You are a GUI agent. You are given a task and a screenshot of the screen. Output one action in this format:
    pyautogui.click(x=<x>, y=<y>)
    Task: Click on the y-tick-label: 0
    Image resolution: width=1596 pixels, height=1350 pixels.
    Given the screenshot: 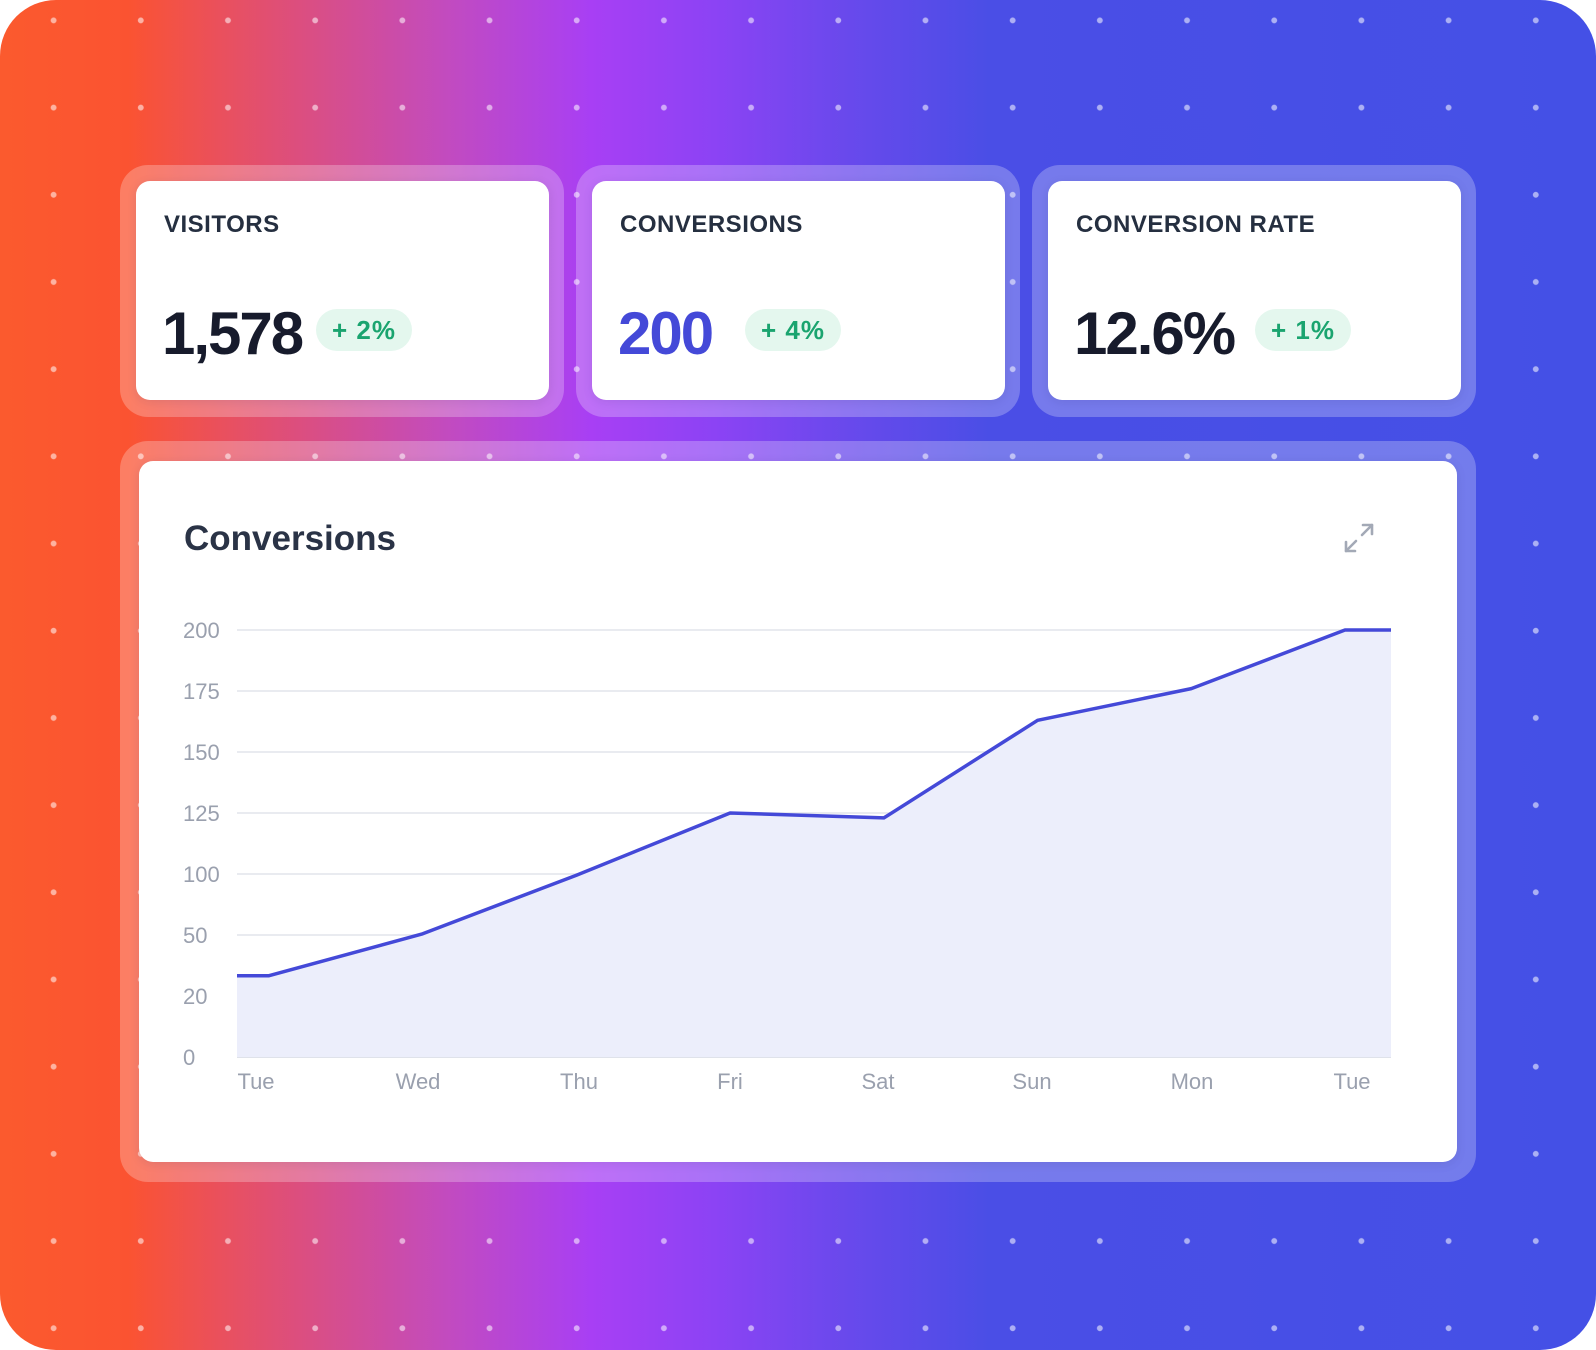 What is the action you would take?
    pyautogui.click(x=189, y=1057)
    